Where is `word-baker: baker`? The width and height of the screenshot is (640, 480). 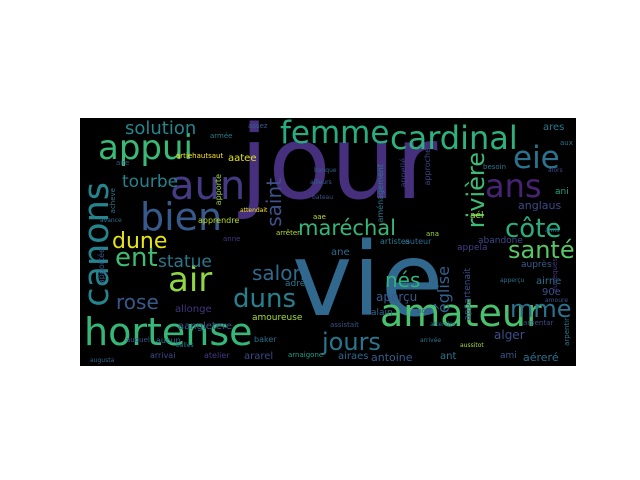
word-baker: baker is located at coordinates (265, 339).